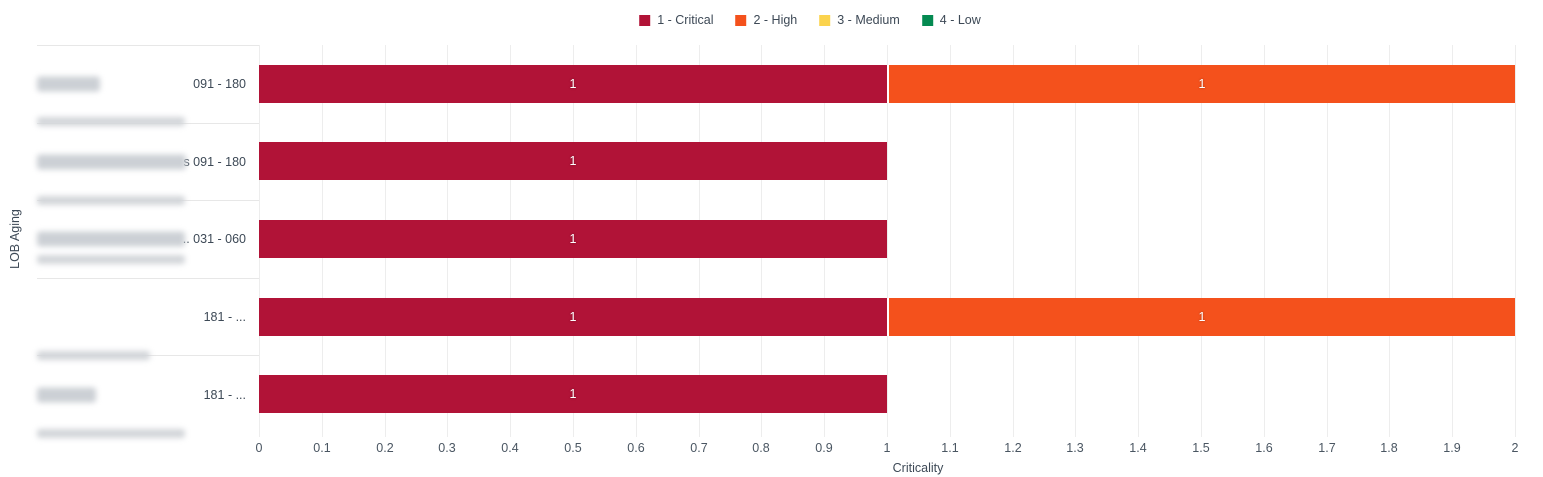  What do you see at coordinates (1327, 448) in the screenshot?
I see `x-tick-label: 1.7` at bounding box center [1327, 448].